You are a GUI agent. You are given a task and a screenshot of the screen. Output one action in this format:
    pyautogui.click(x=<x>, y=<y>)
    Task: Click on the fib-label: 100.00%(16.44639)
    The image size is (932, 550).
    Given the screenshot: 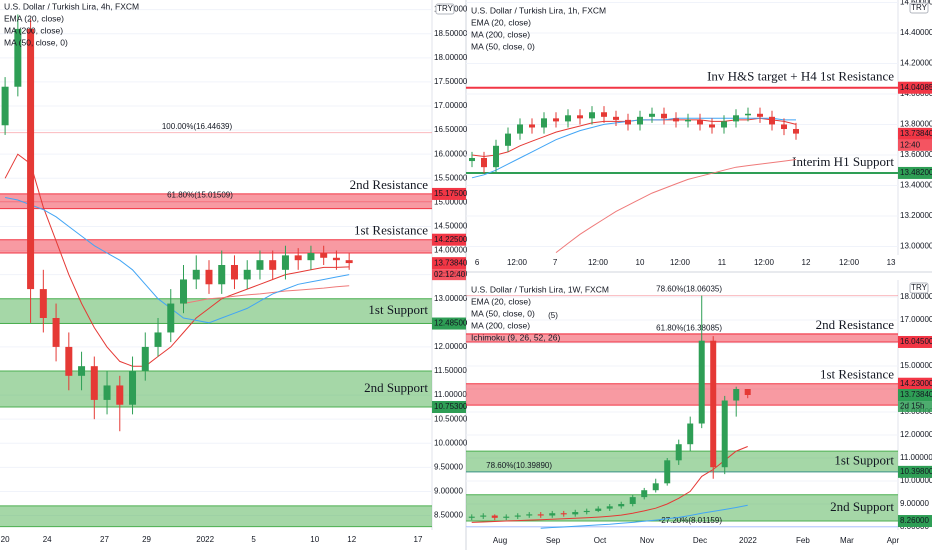 What is the action you would take?
    pyautogui.click(x=197, y=126)
    